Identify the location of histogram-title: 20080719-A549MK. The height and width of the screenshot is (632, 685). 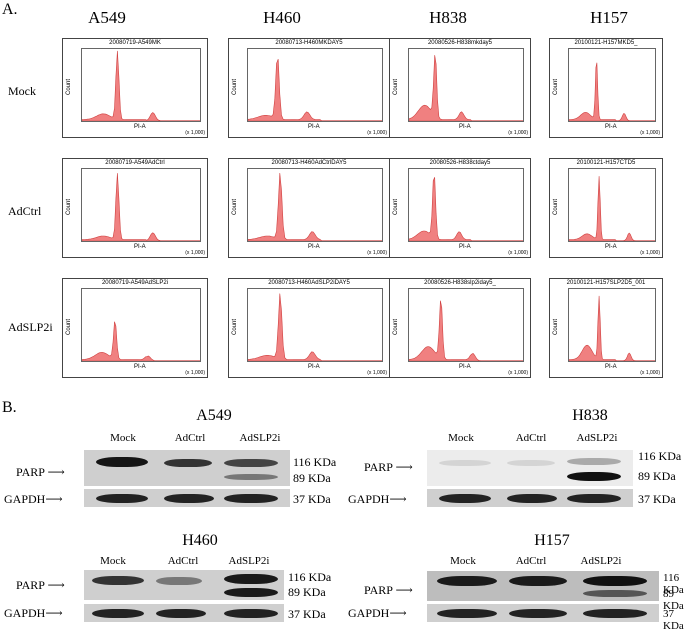
(135, 43).